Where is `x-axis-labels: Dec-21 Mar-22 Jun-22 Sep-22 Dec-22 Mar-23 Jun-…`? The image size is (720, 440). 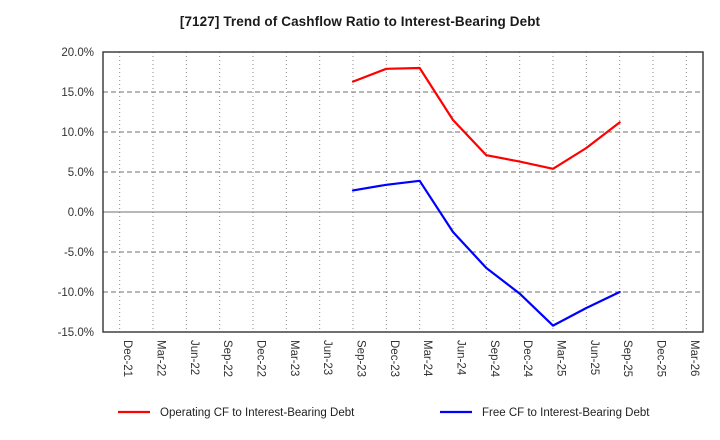 x-axis-labels: Dec-21 Mar-22 Jun-22 Sep-22 Dec-22 Mar-23 Jun-… is located at coordinates (410, 359).